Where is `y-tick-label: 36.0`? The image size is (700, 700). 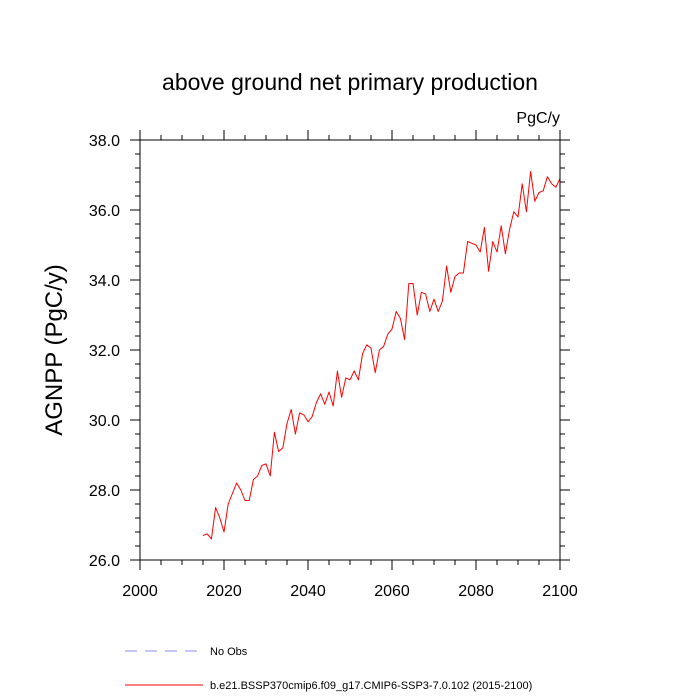
y-tick-label: 36.0 is located at coordinates (104, 211).